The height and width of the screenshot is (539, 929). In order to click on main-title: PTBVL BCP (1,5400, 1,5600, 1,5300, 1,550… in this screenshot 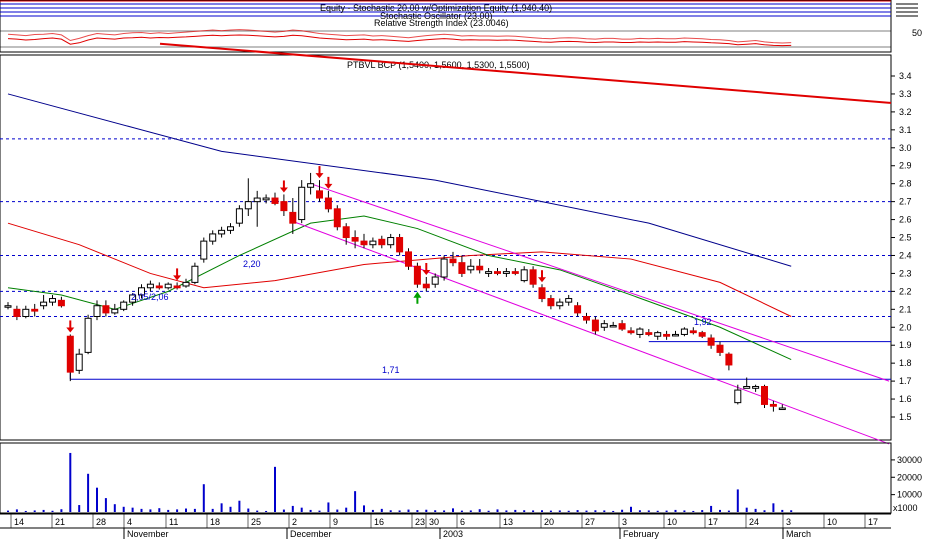, I will do `click(438, 65)`.